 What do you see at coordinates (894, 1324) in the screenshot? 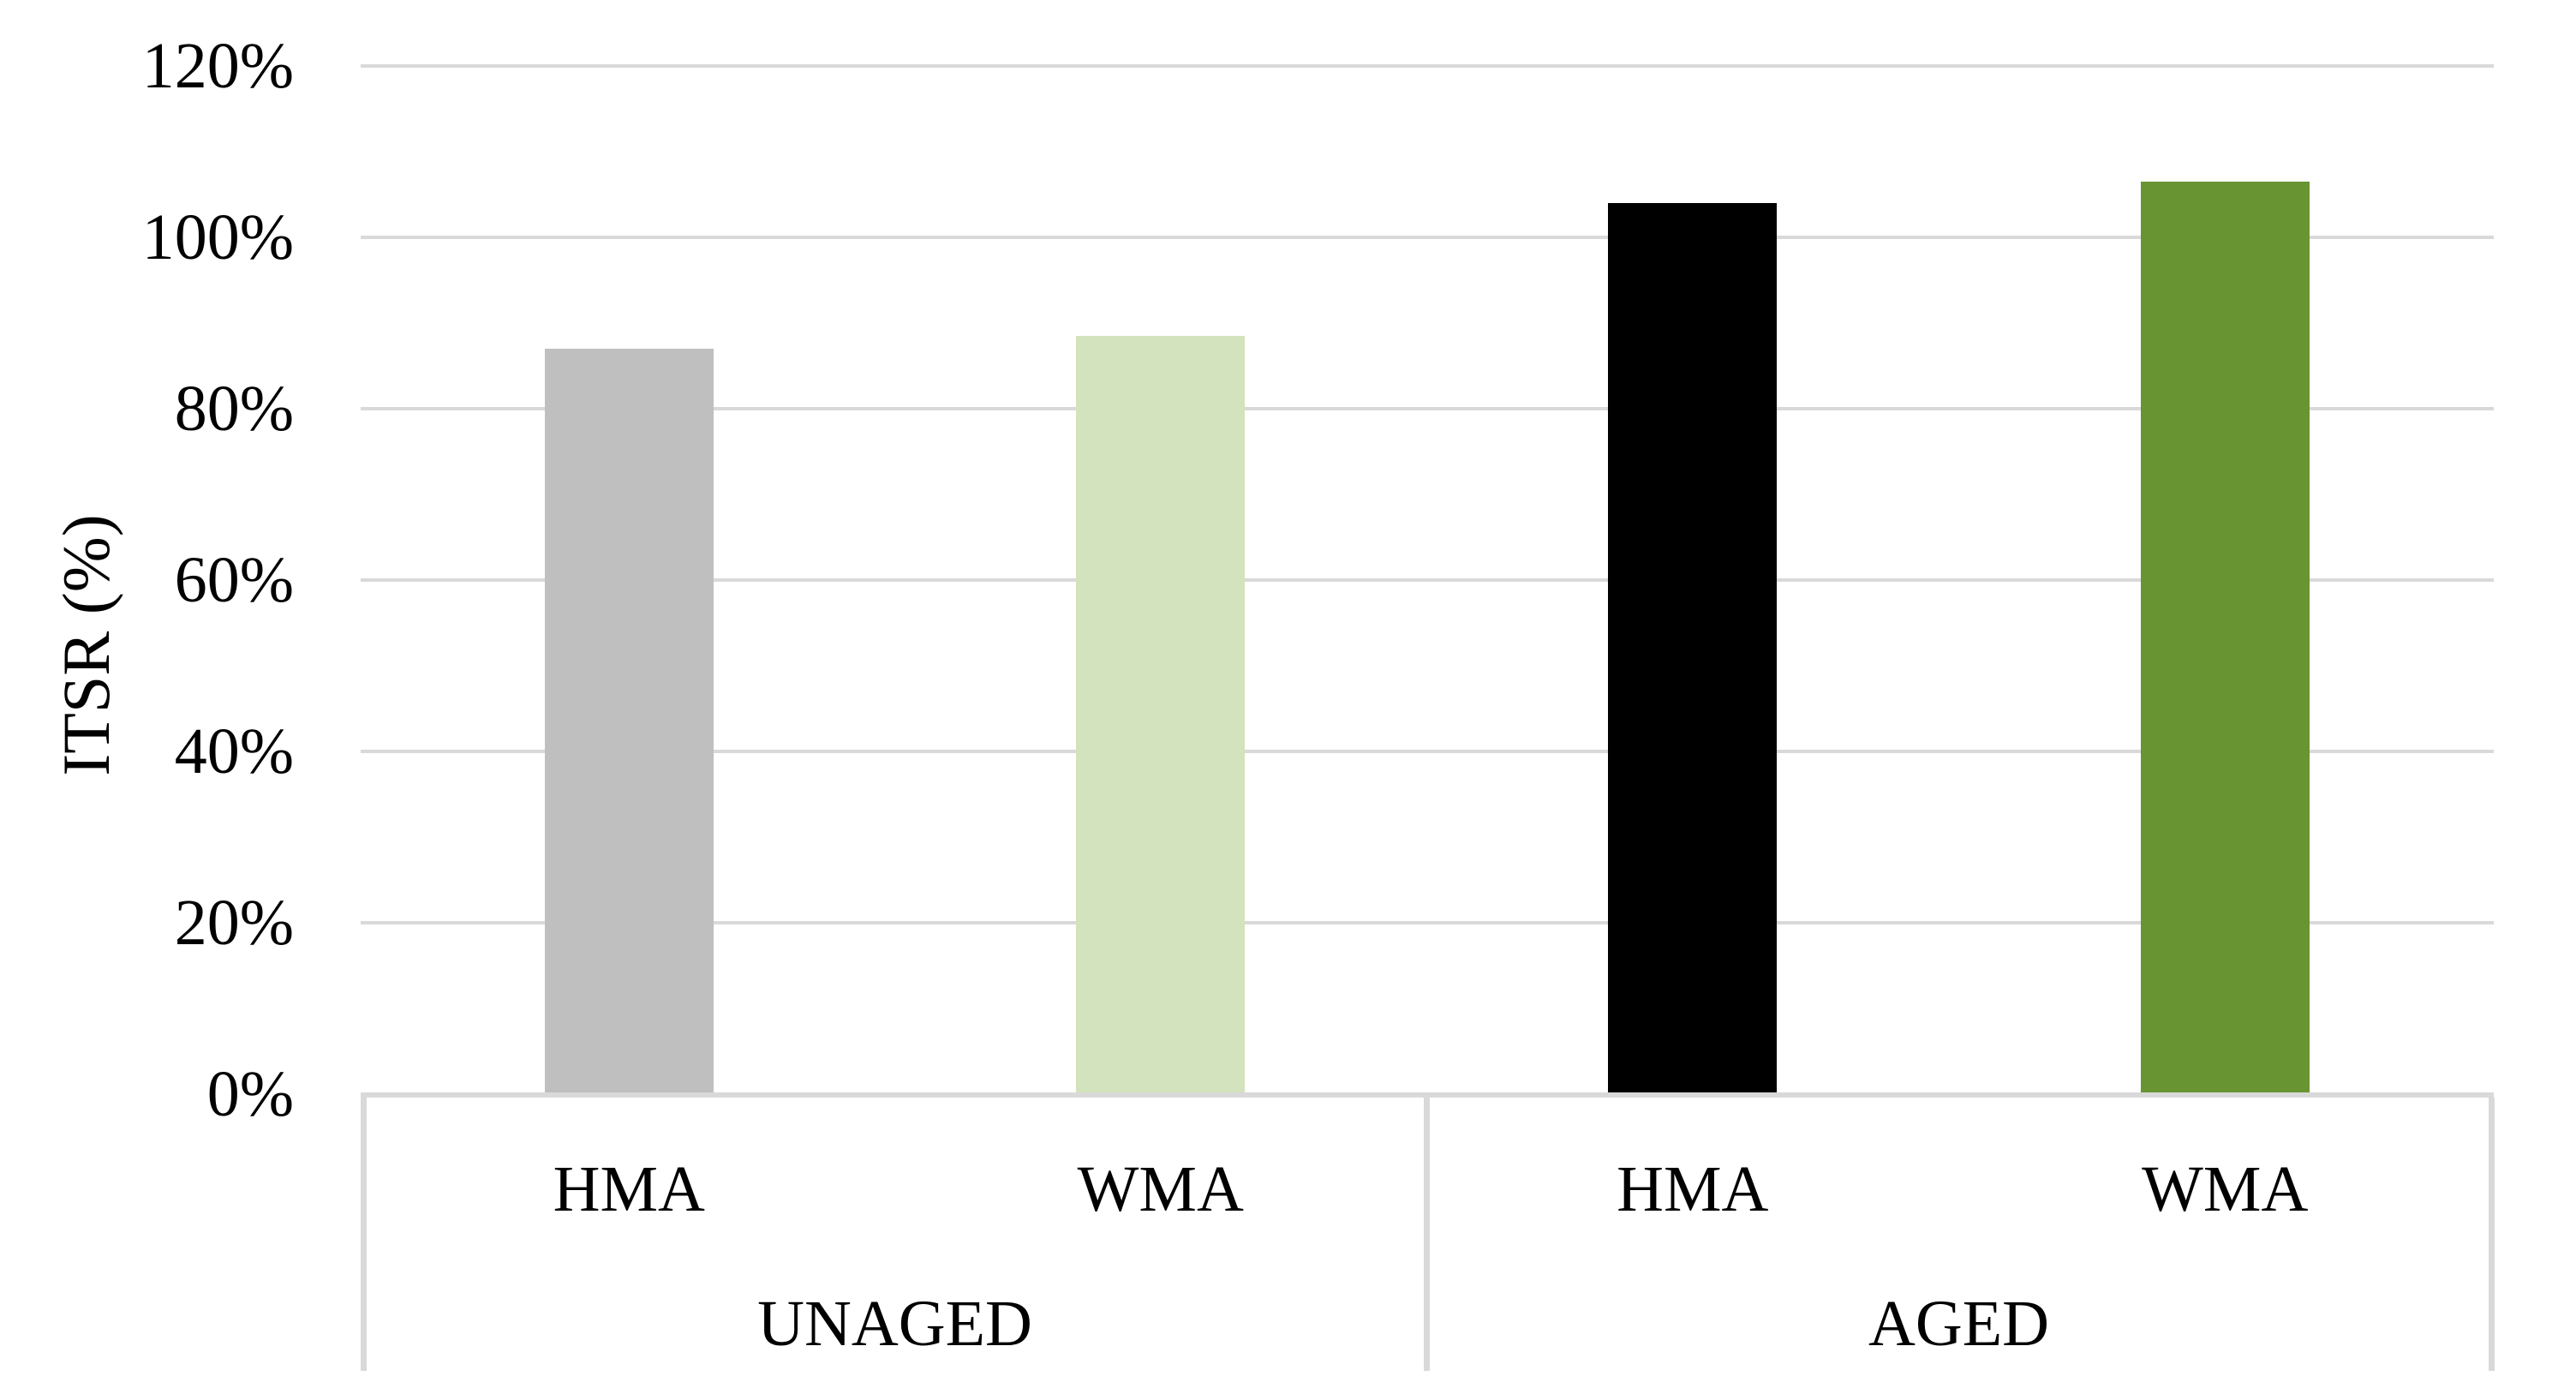
I see `group-label-unaged: UNAGED` at bounding box center [894, 1324].